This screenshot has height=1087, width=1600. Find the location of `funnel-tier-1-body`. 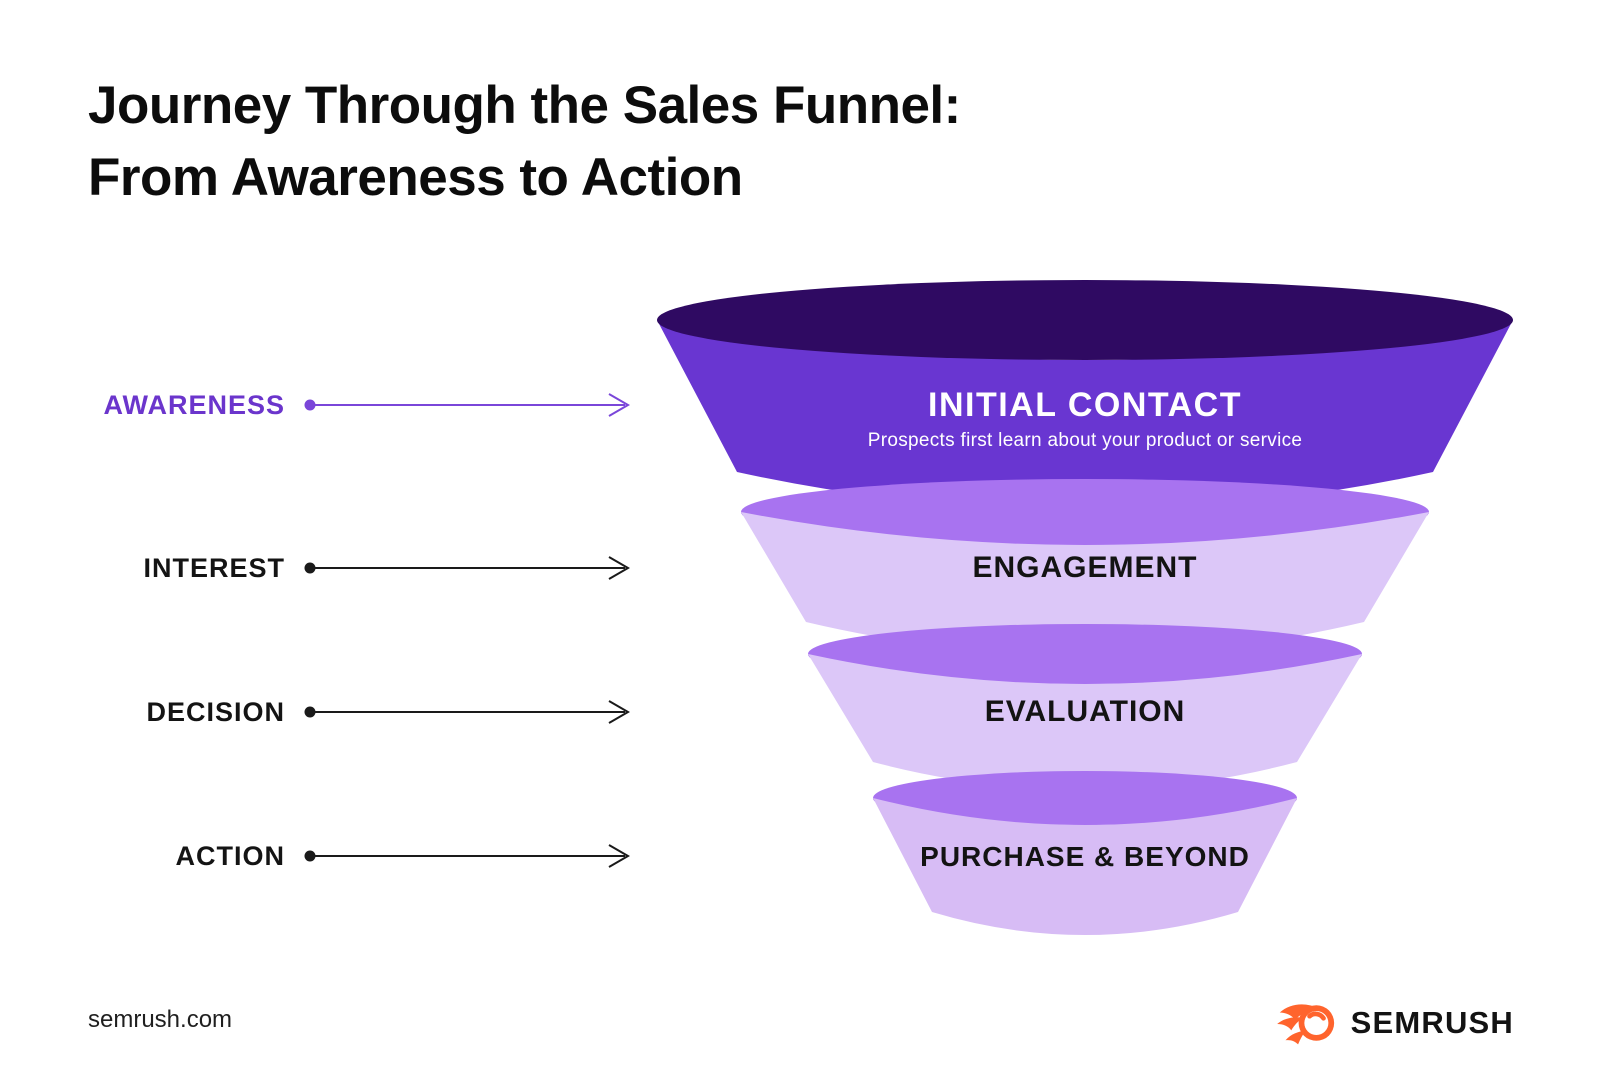

funnel-tier-1-body is located at coordinates (1085, 415).